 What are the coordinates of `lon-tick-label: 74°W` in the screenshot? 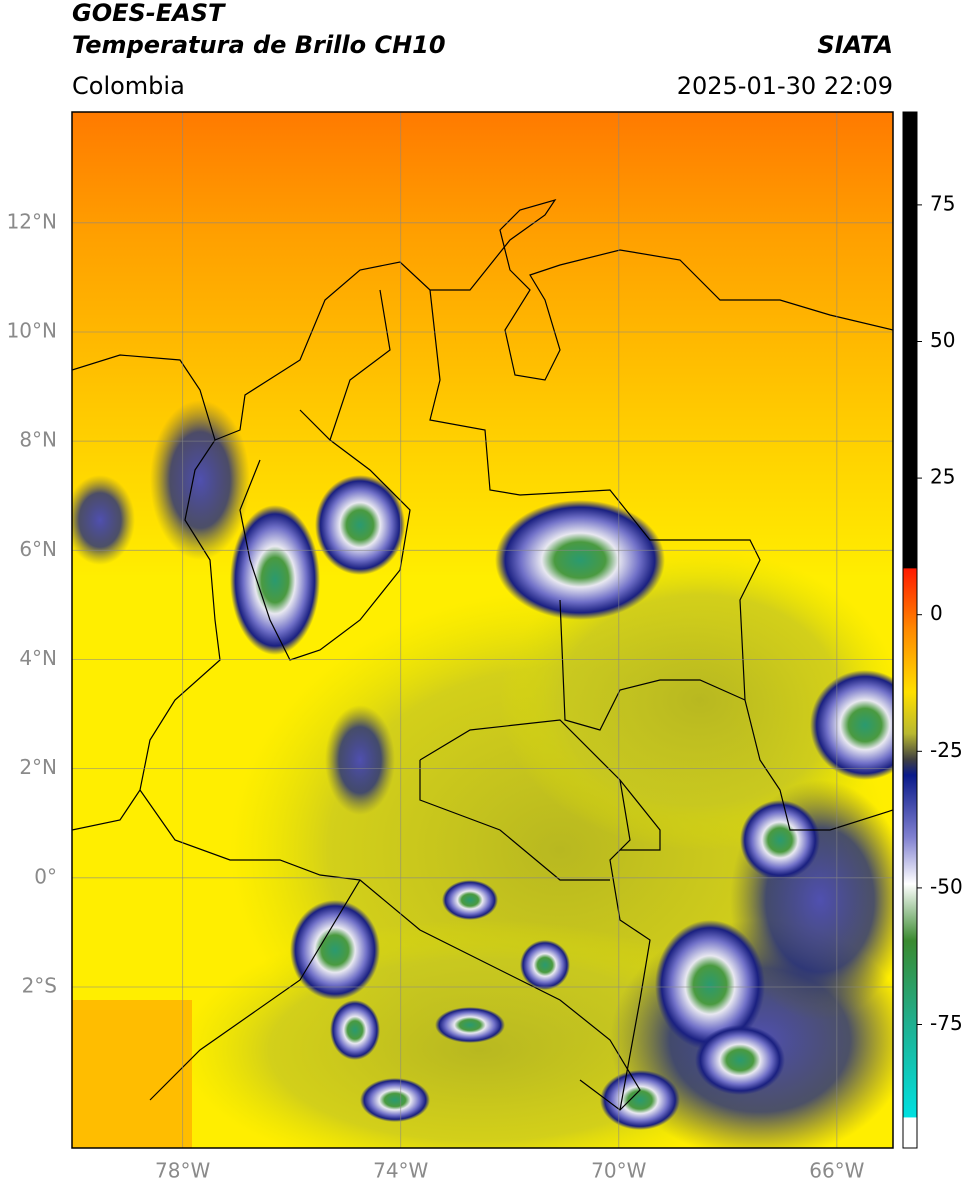 It's located at (400, 1171).